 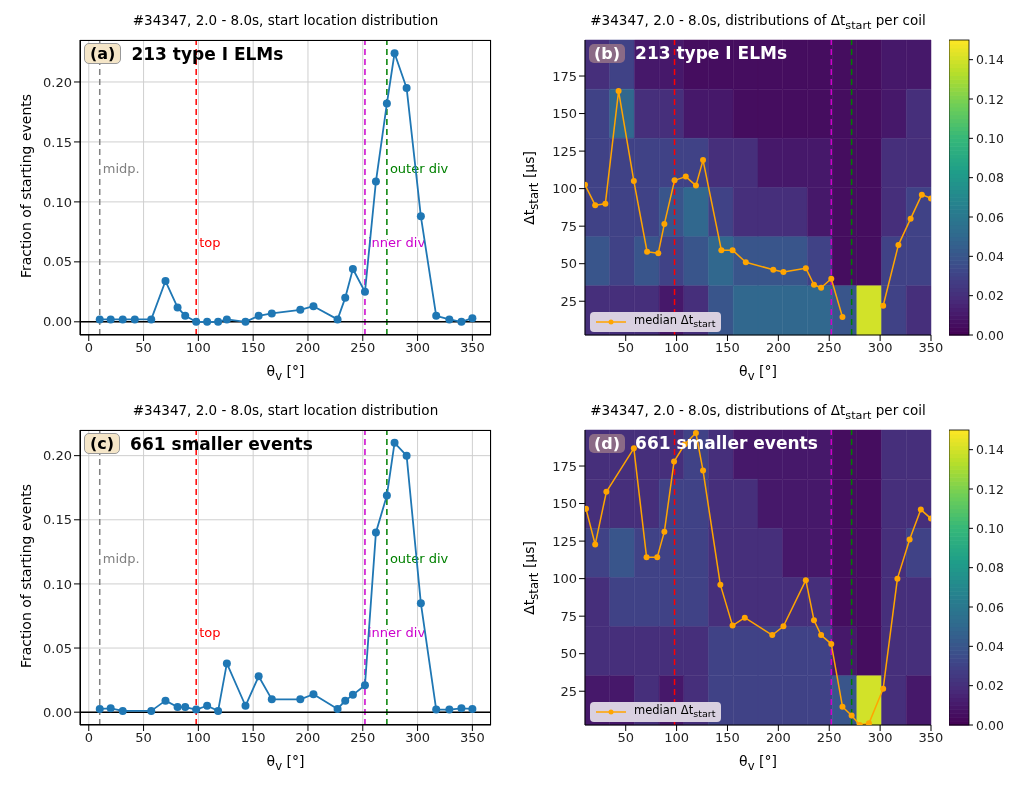 I want to click on annotation: 661 smaller events, so click(x=221, y=443).